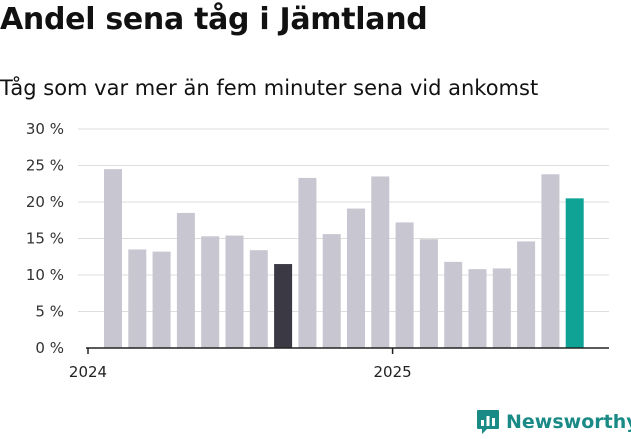  I want to click on y-tick-label: 20 %, so click(45, 202).